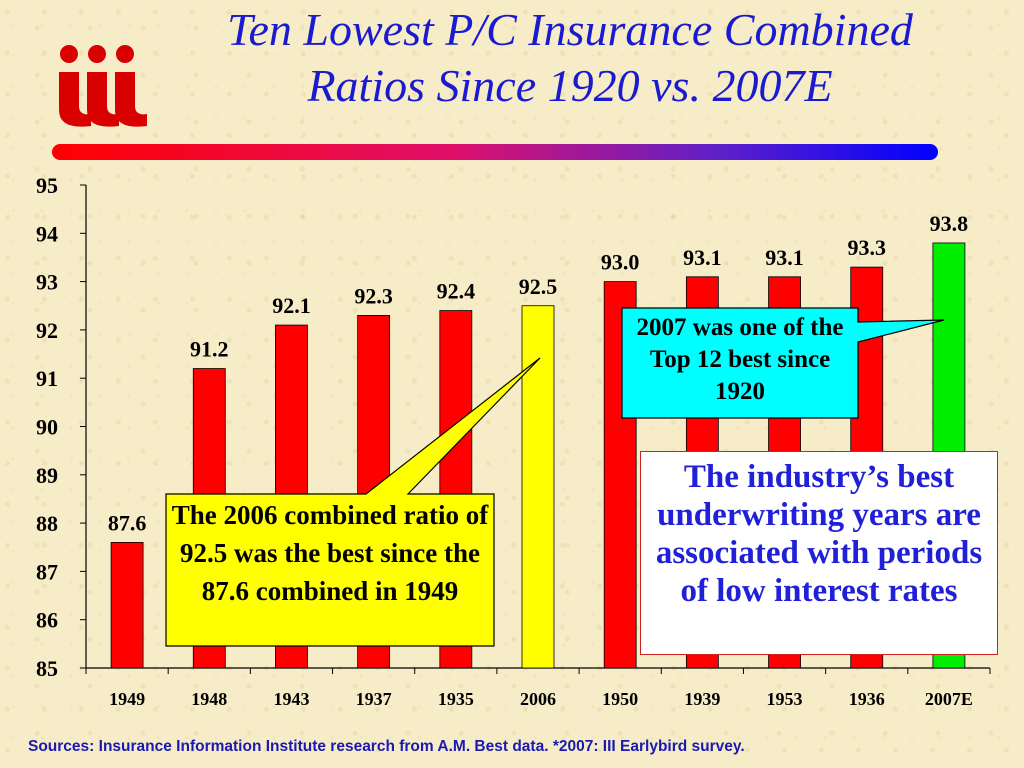  Describe the element at coordinates (47, 233) in the screenshot. I see `y-tick-label: 94` at that location.